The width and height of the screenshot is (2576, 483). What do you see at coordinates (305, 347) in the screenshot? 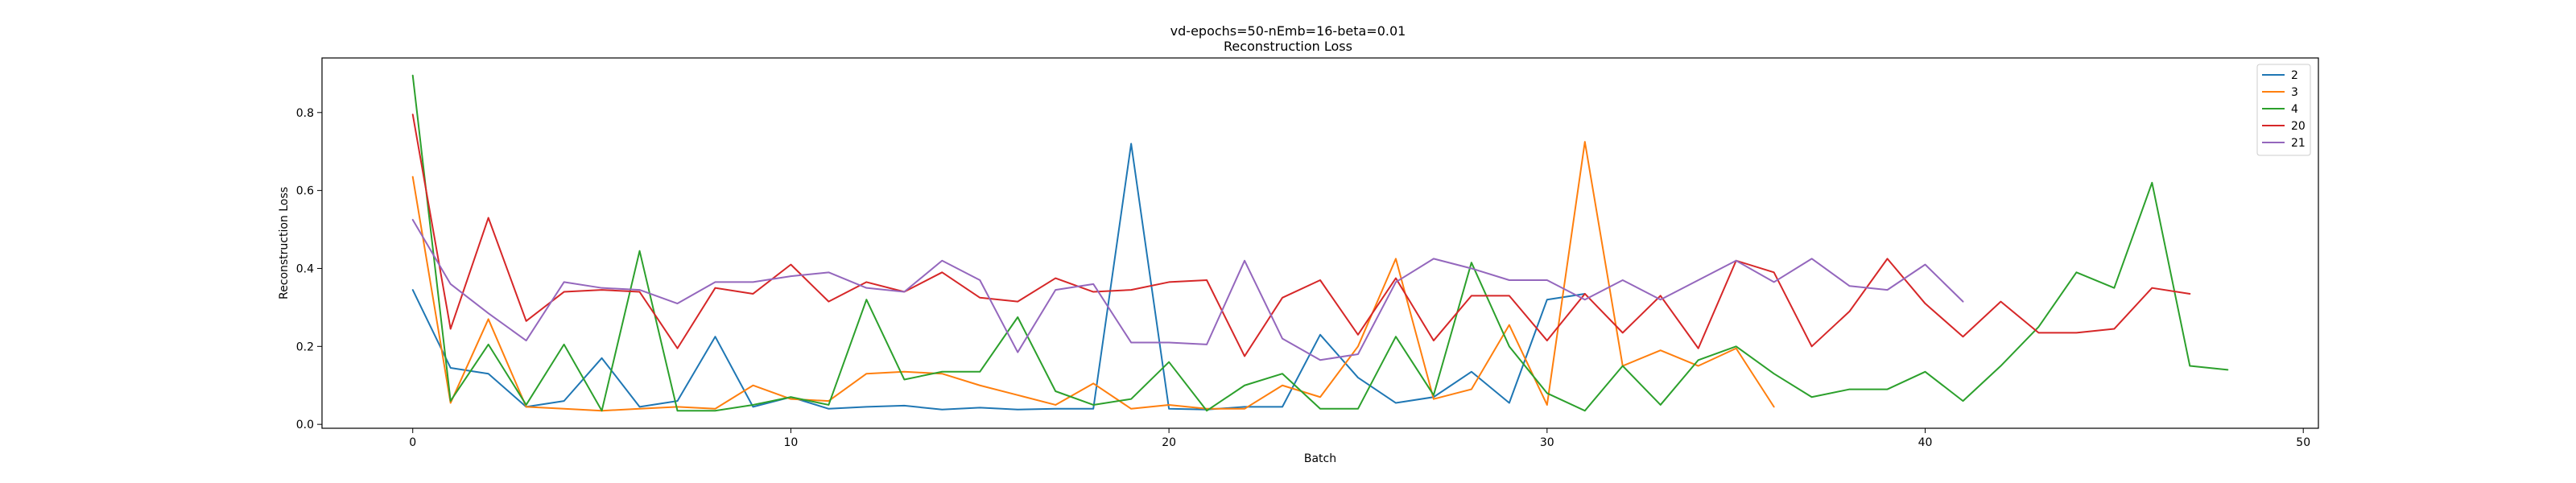
I see `y-tick-label: 0.2` at bounding box center [305, 347].